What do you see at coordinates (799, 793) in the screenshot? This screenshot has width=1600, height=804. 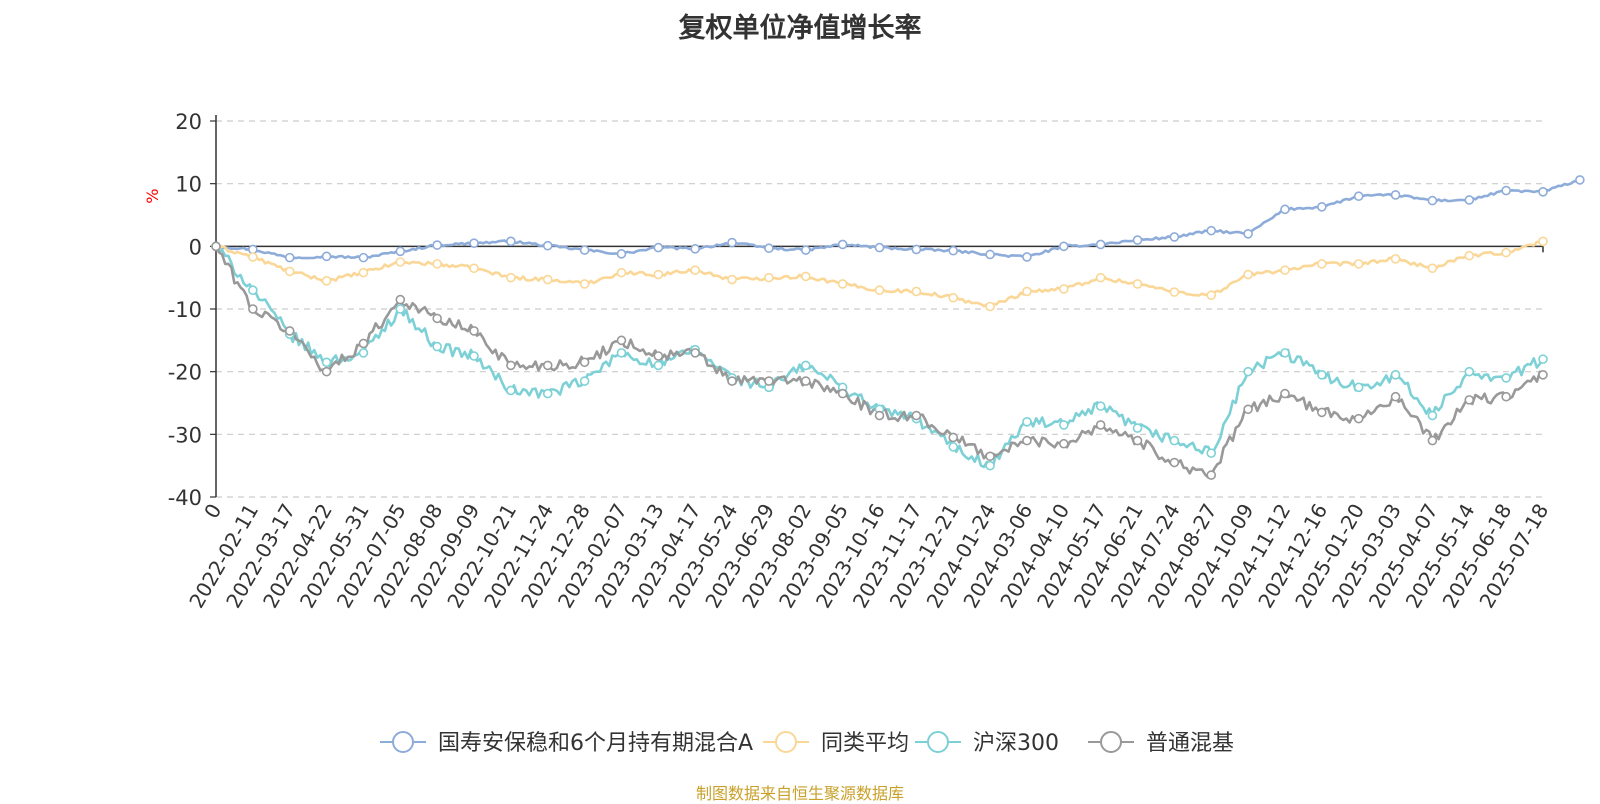 I see `source-note: 制图数据来自恒生聚源数据库` at bounding box center [799, 793].